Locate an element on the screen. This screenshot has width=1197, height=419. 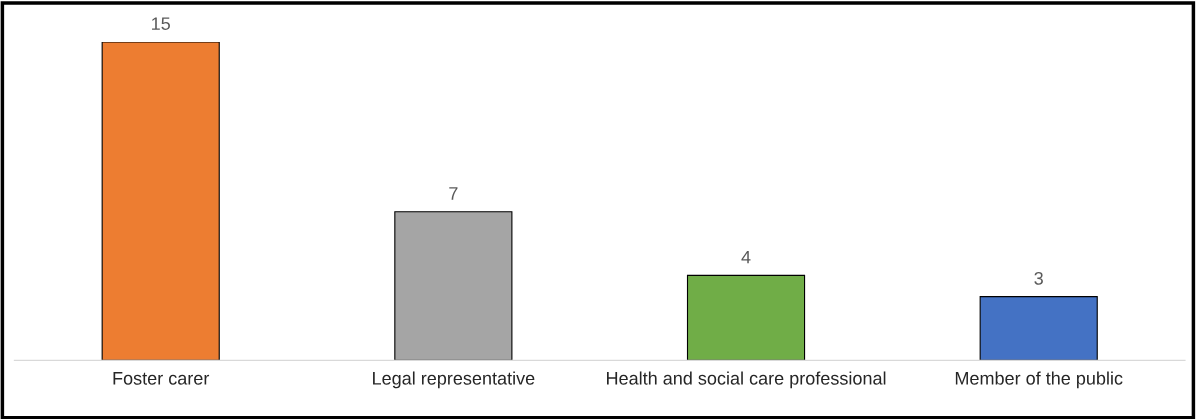
data-label: 15 is located at coordinates (161, 23).